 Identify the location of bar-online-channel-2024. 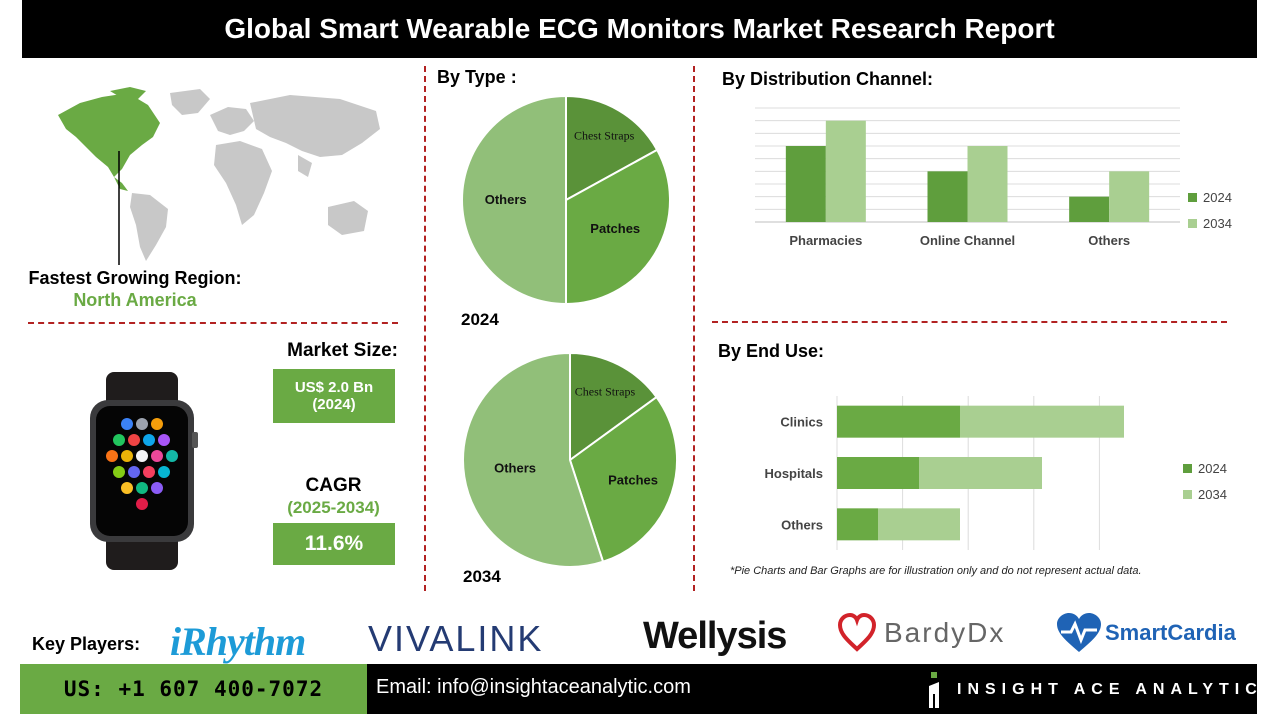
(947, 196).